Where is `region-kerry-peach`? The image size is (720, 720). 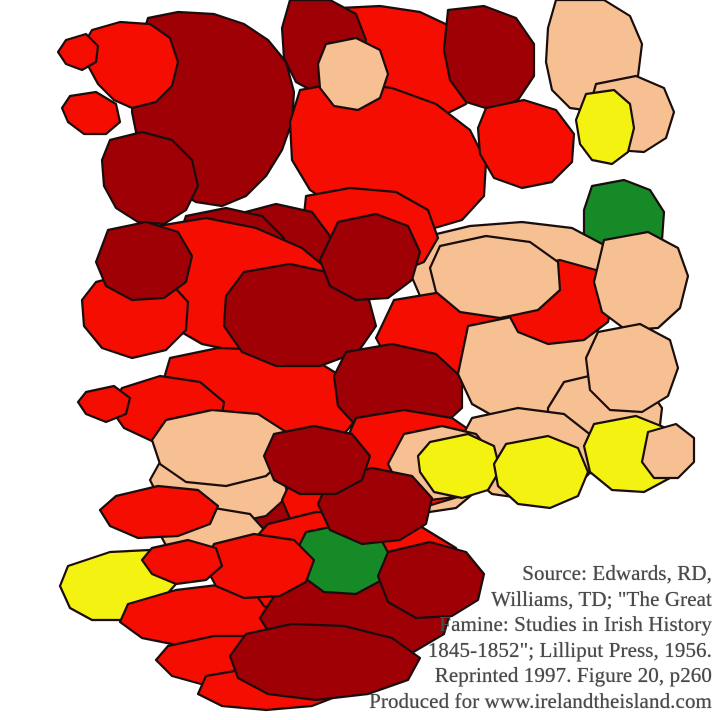 region-kerry-peach is located at coordinates (220, 448).